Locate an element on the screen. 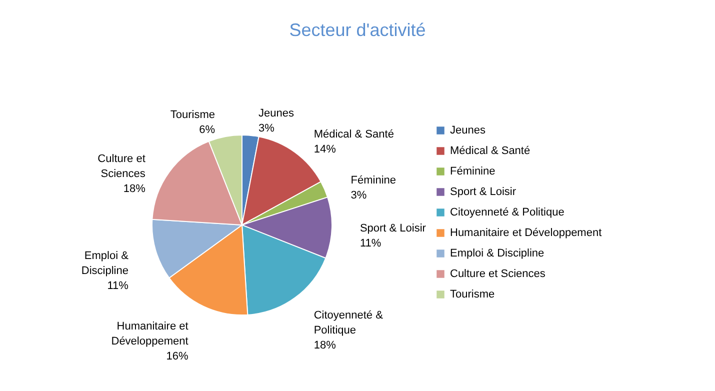 This screenshot has width=715, height=391. slice-label: Féminine is located at coordinates (373, 180).